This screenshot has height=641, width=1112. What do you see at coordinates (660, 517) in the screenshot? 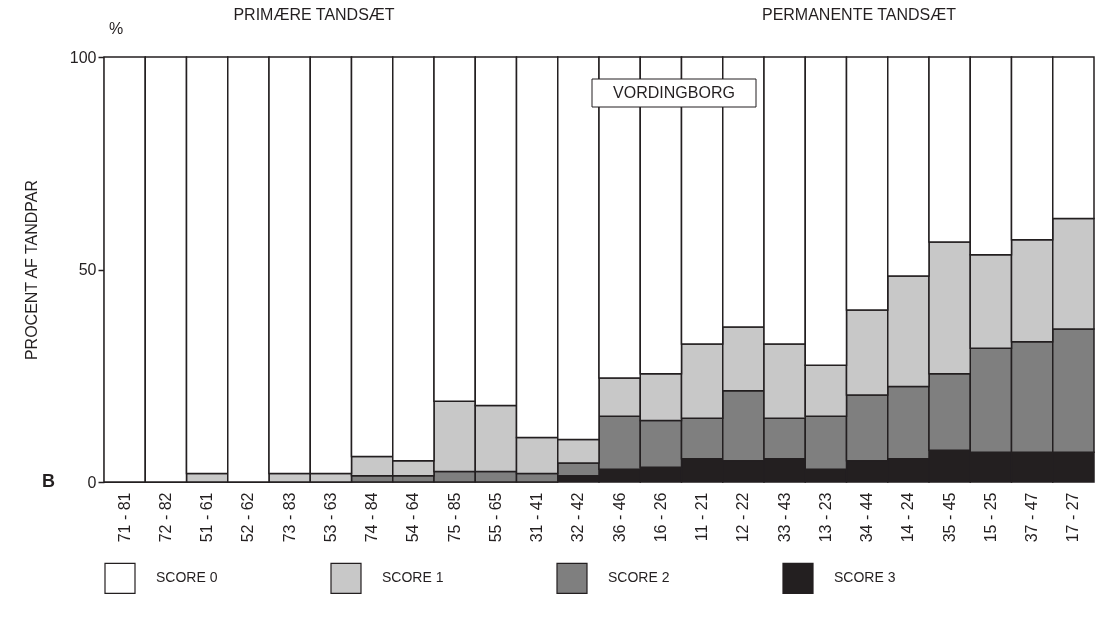
I see `x-tick-label: 16 - 26` at bounding box center [660, 517].